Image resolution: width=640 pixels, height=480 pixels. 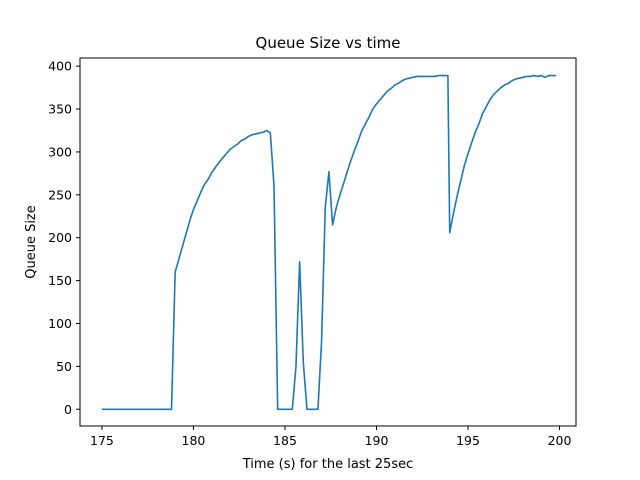 I want to click on y-tick-label: 400, so click(x=60, y=66).